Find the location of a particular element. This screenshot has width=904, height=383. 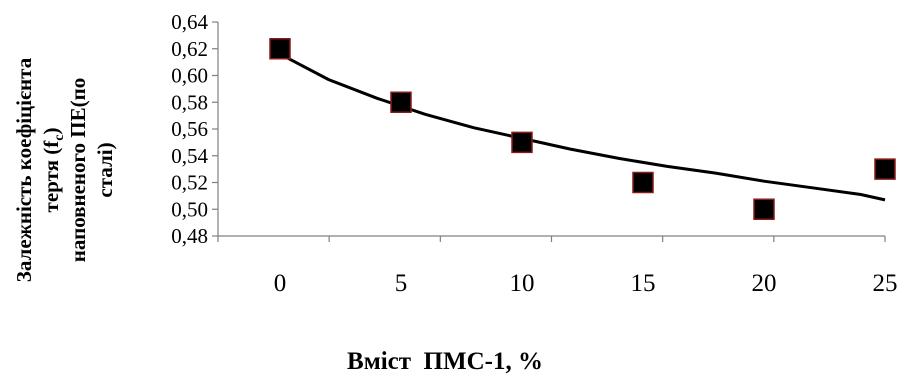

x-tick-label: 5 is located at coordinates (401, 283).